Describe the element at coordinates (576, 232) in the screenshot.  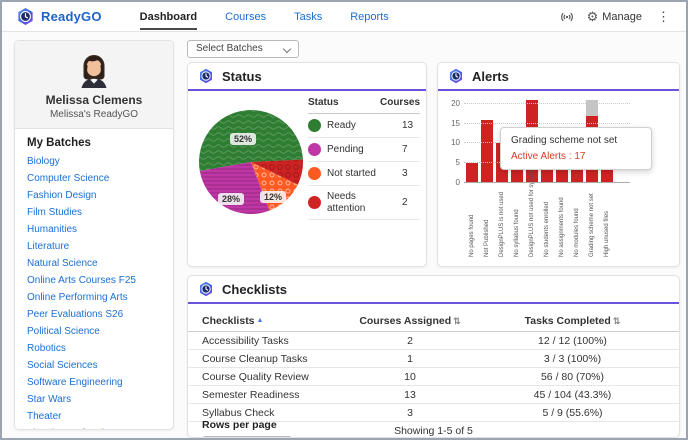
I see `x-axis-tick-label: No modules found` at that location.